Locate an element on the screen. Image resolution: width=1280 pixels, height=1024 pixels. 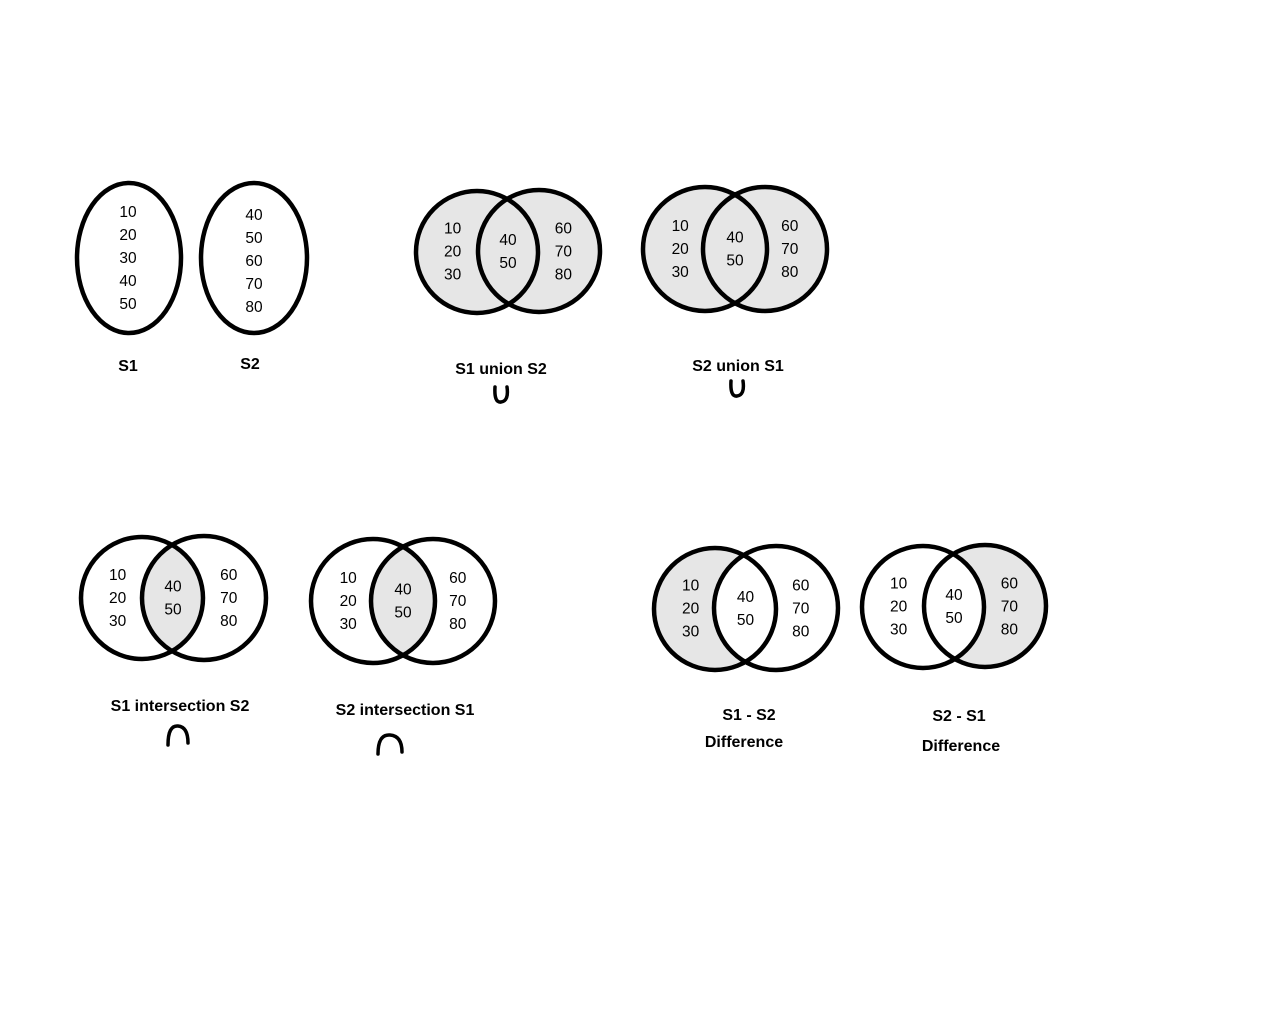
set-s1: 10 20 30 40 50 S1 is located at coordinates (129, 277).